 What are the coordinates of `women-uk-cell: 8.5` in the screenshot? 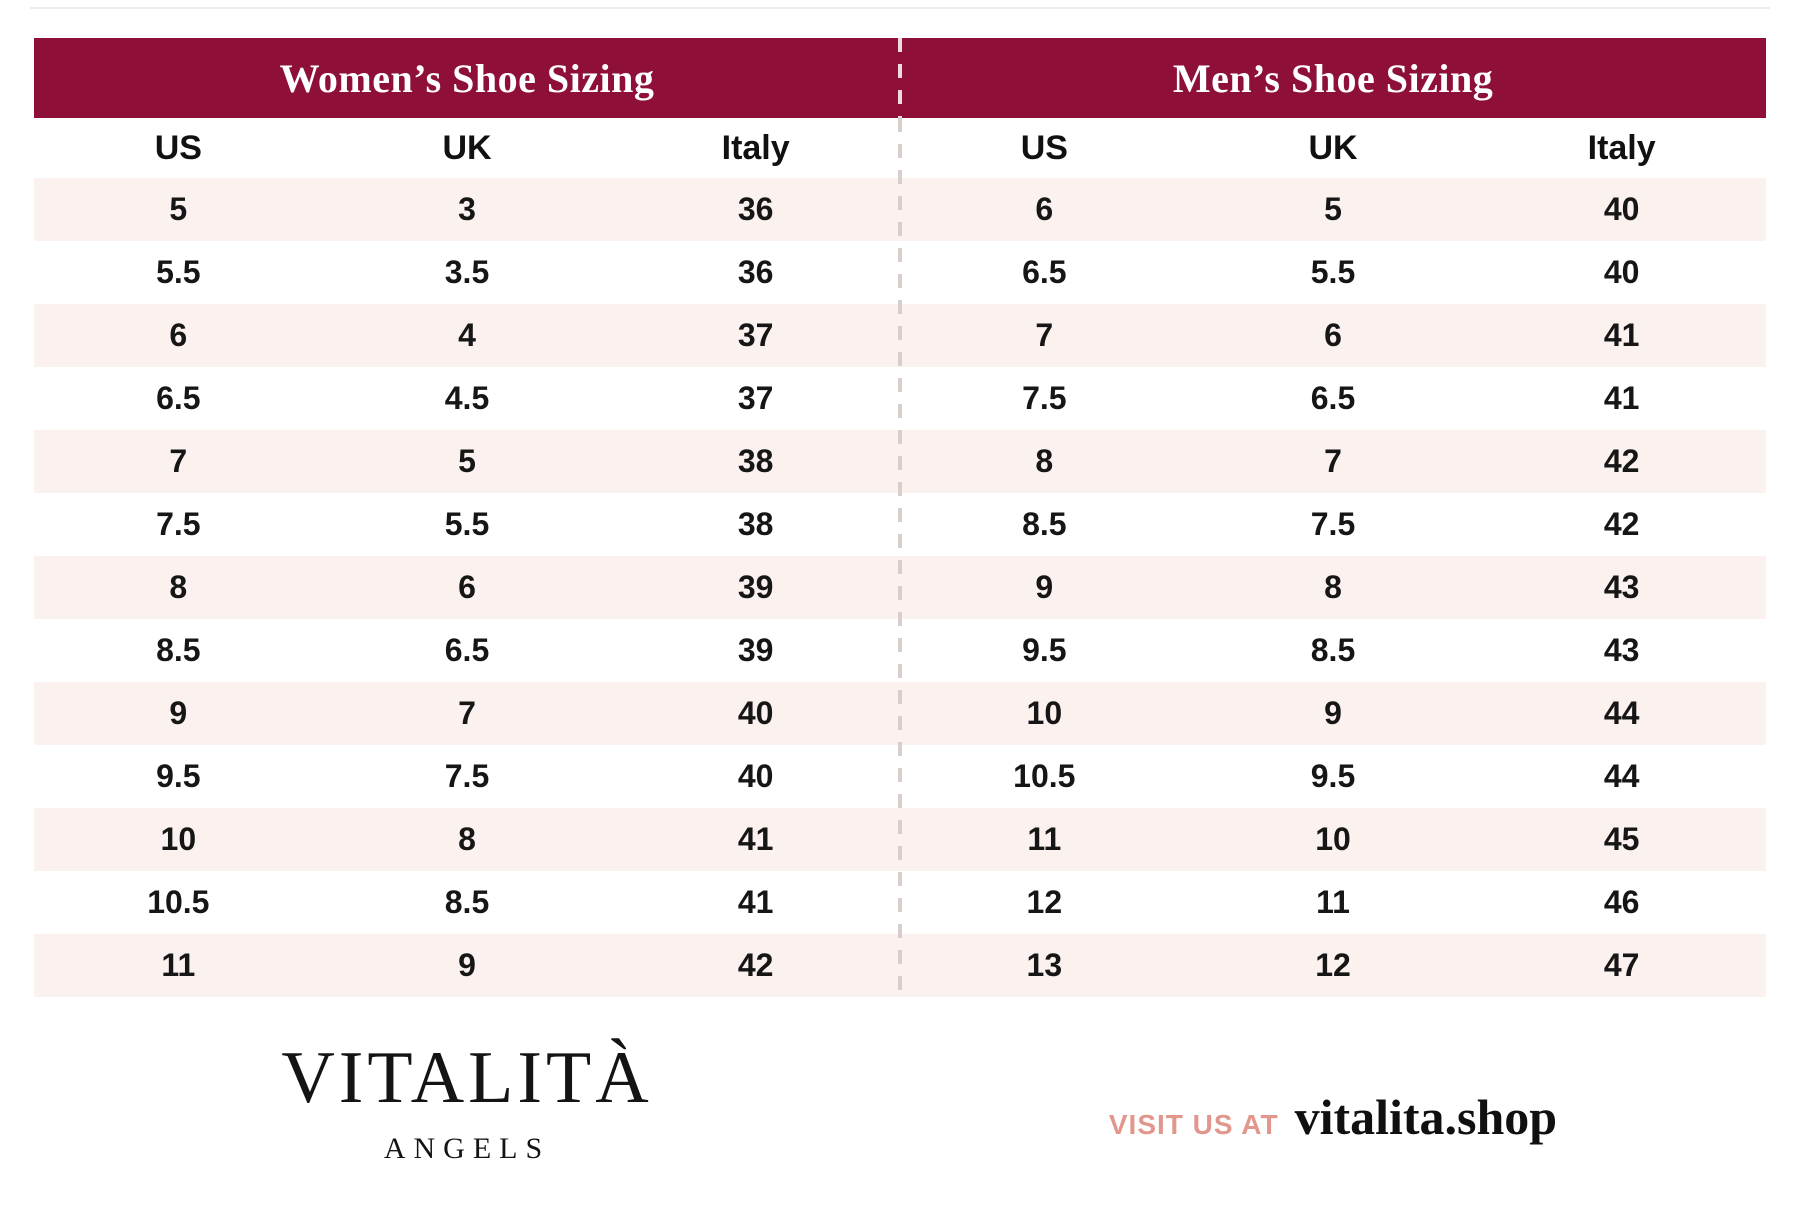 It's located at (467, 902).